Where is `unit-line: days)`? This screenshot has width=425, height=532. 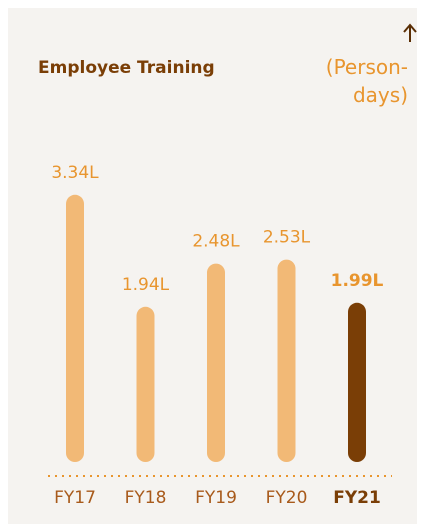 unit-line: days) is located at coordinates (380, 95).